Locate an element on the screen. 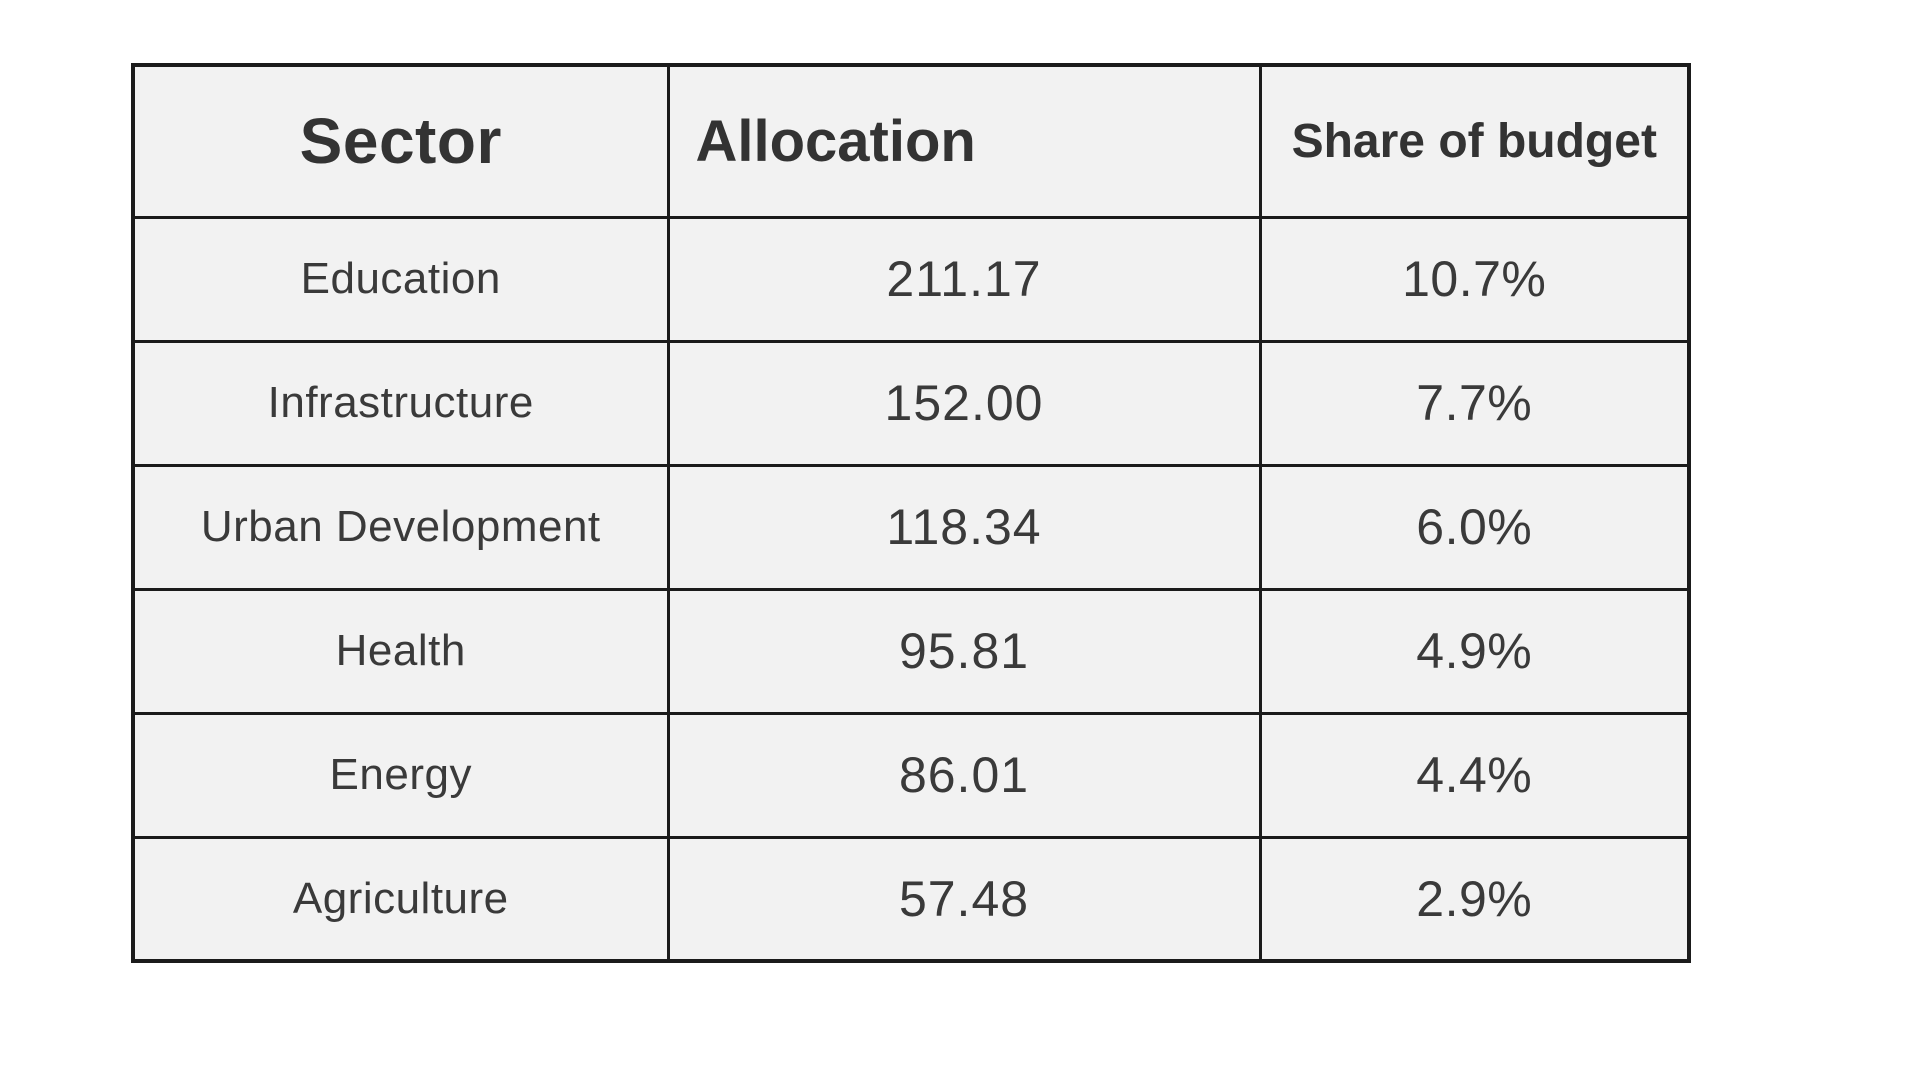 This screenshot has width=1920, height=1080. cell-allocation: 211.17 is located at coordinates (964, 279).